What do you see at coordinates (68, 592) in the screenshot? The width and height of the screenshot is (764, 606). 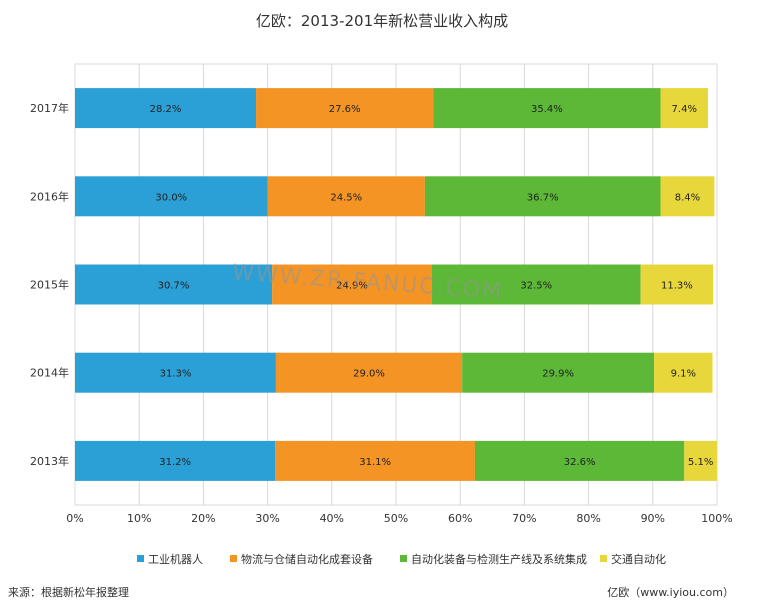 I see `source-note: 来源：根据新松年报整理` at bounding box center [68, 592].